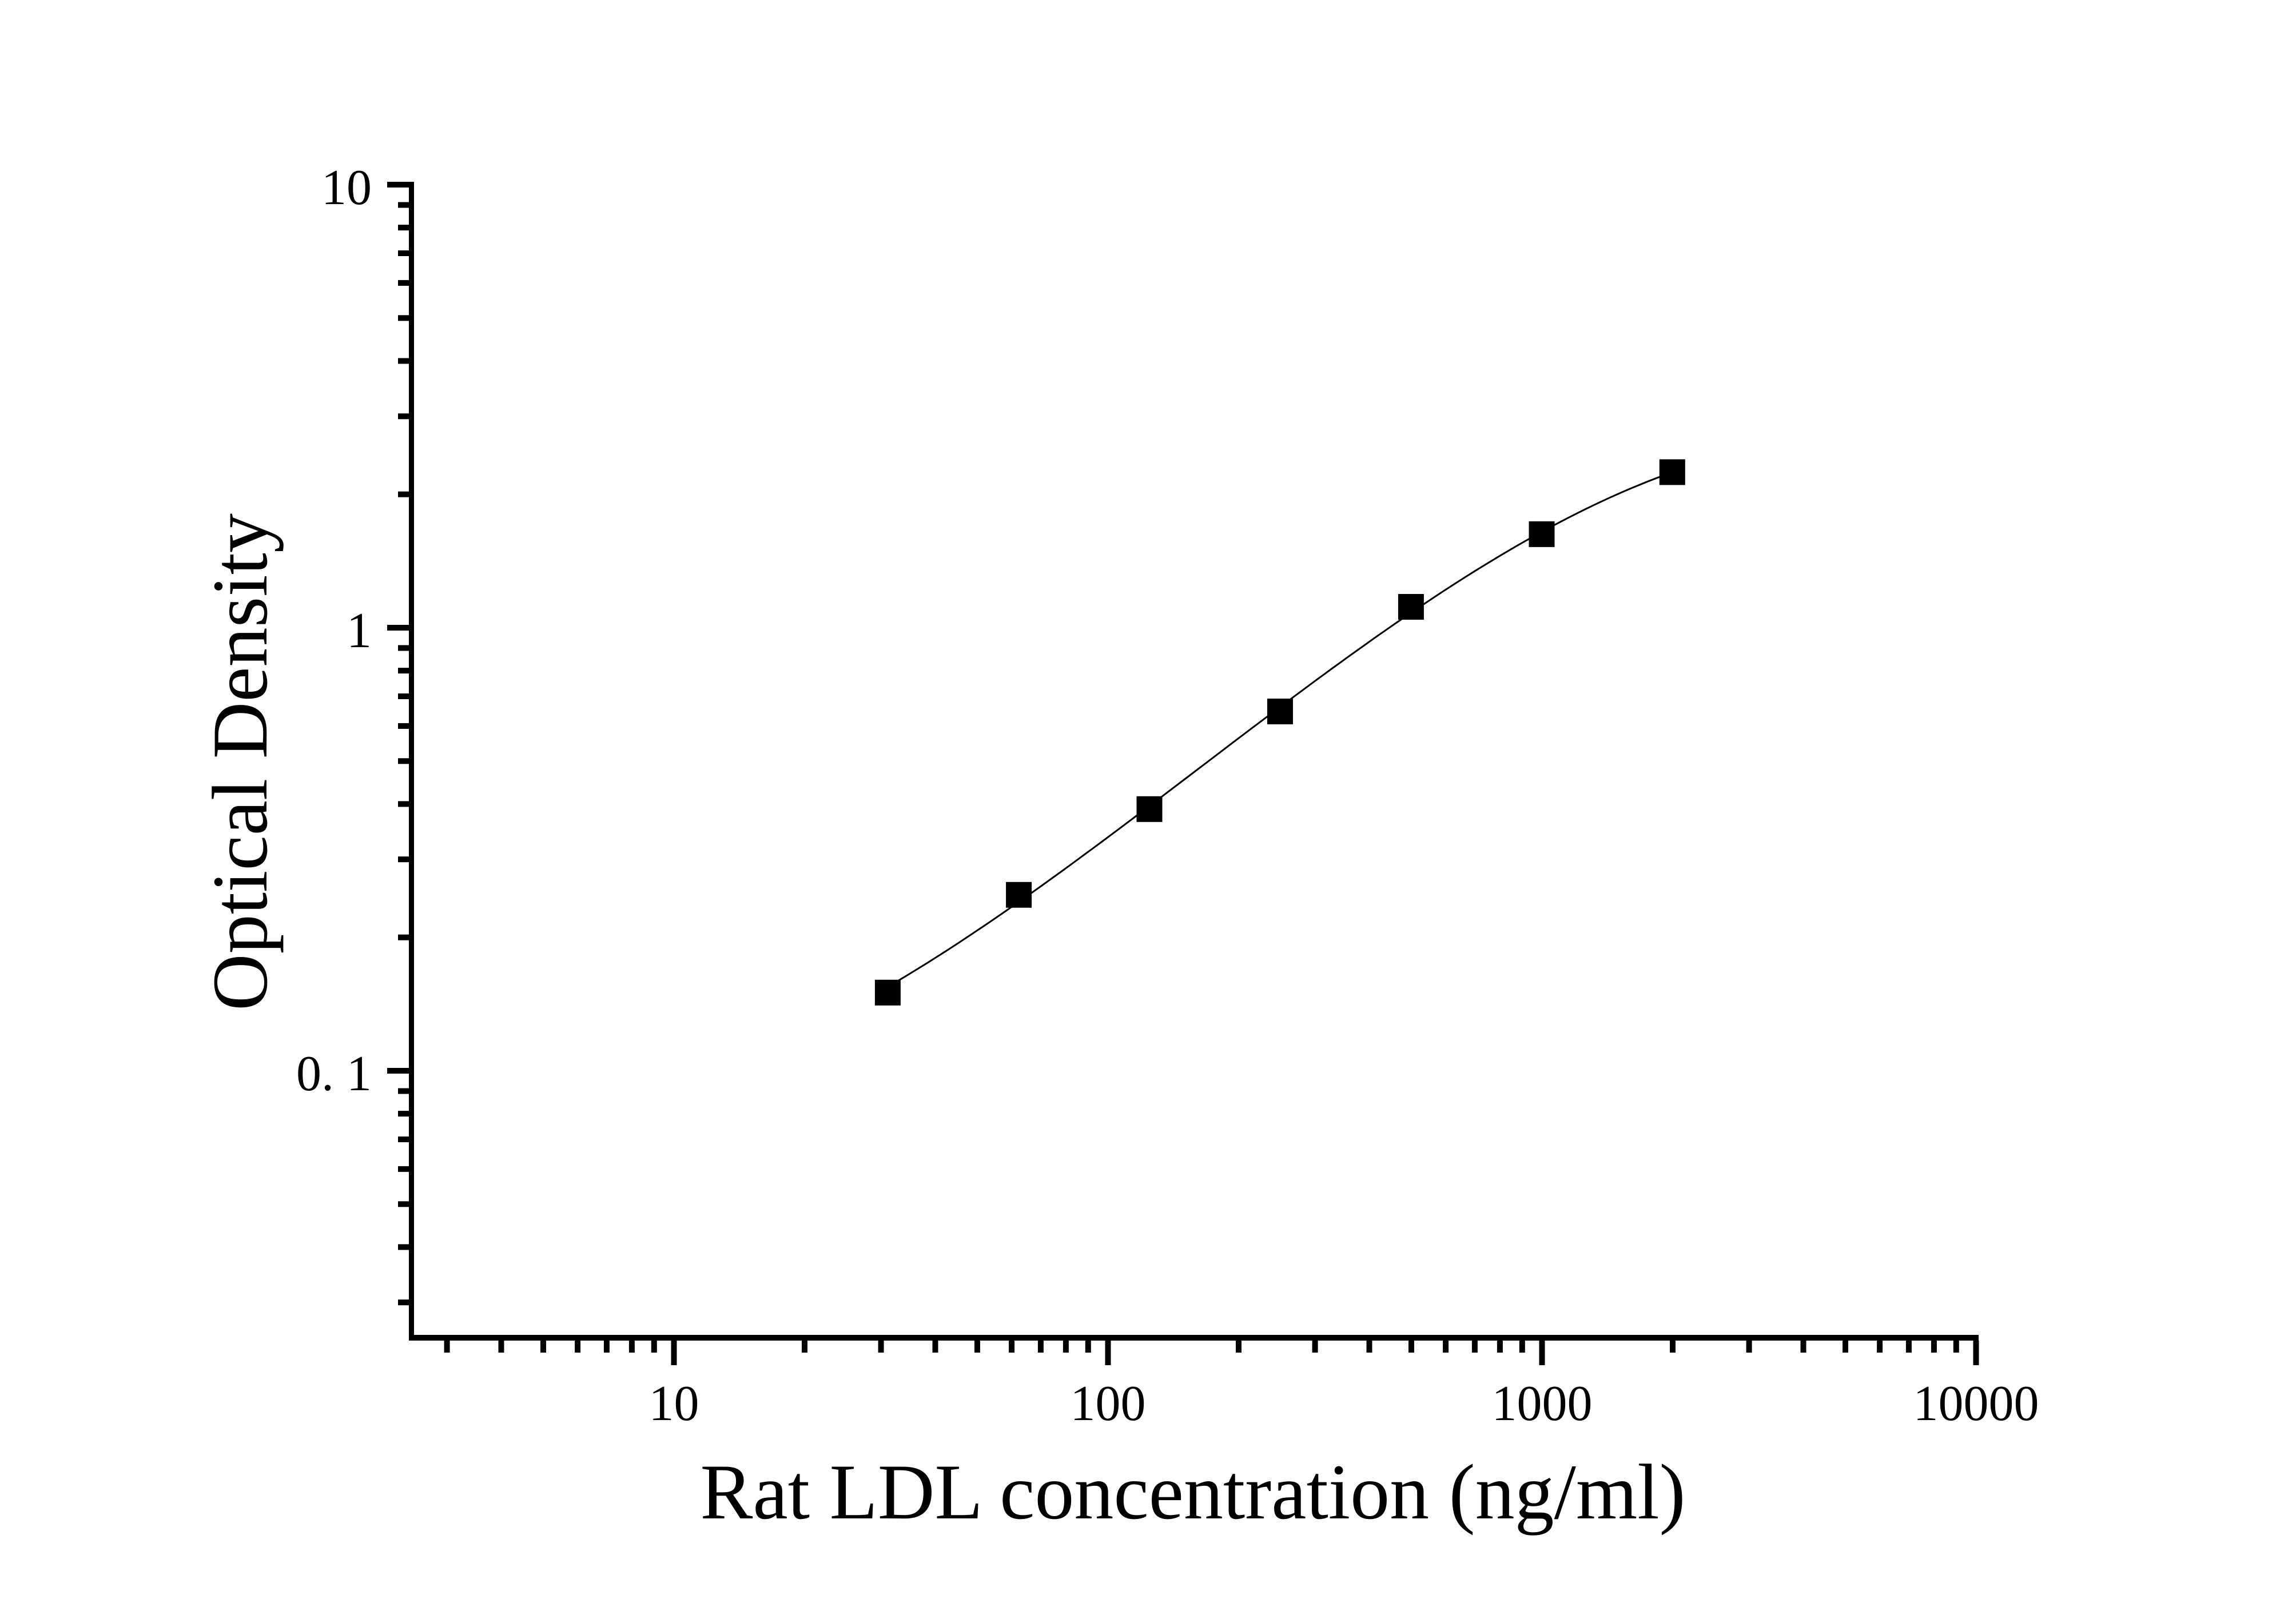  Describe the element at coordinates (359, 631) in the screenshot. I see `svg-text: 1` at that location.